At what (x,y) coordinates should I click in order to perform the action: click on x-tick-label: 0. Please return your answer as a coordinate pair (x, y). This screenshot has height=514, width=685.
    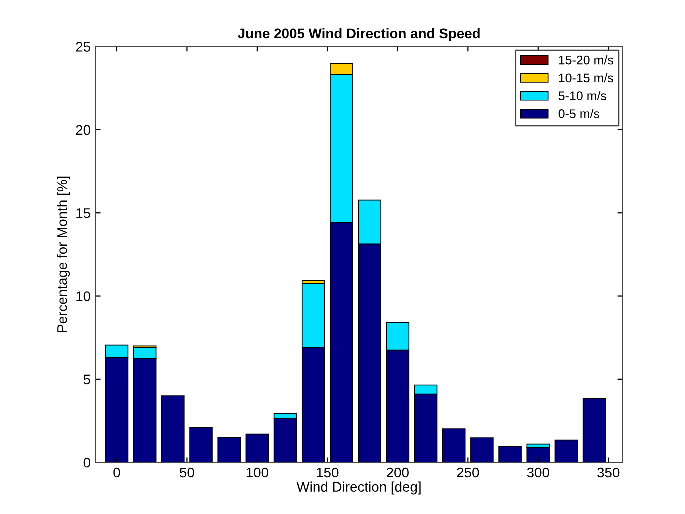
    Looking at the image, I should click on (117, 473).